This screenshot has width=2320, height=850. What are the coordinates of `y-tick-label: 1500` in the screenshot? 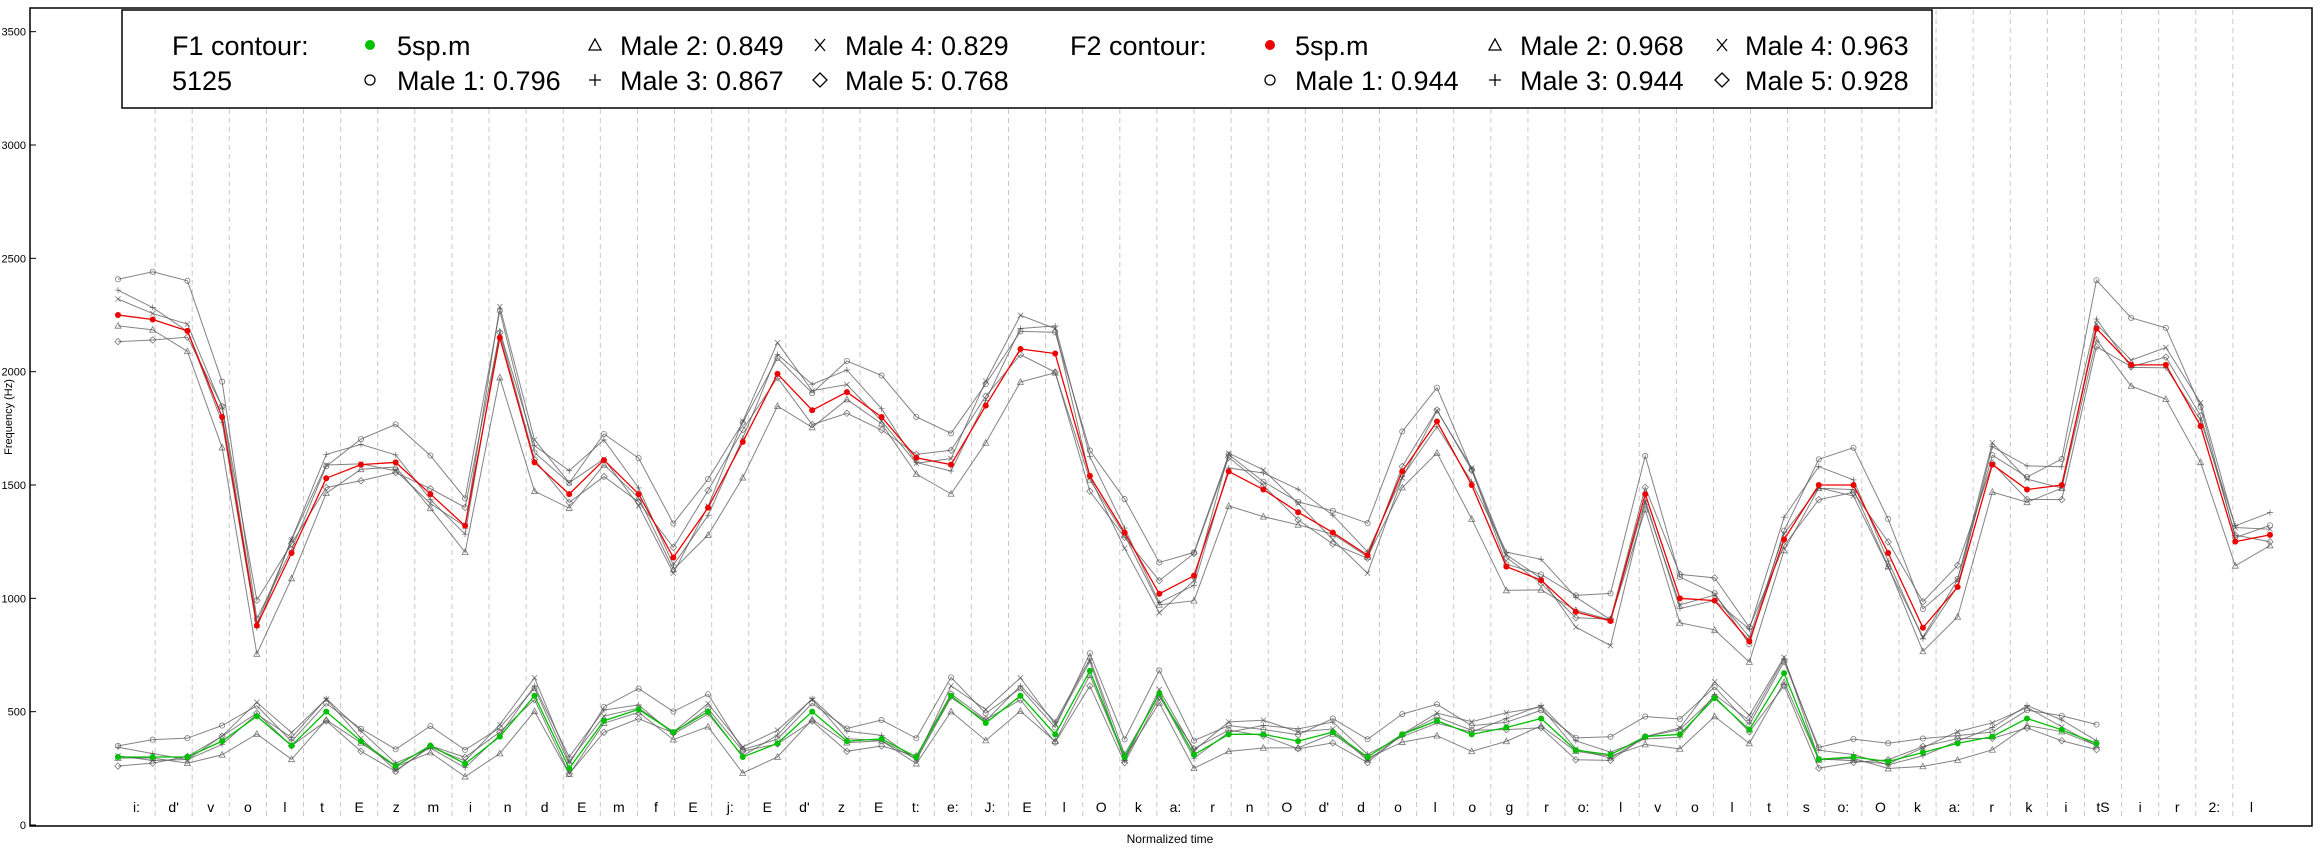 It's located at (14, 486).